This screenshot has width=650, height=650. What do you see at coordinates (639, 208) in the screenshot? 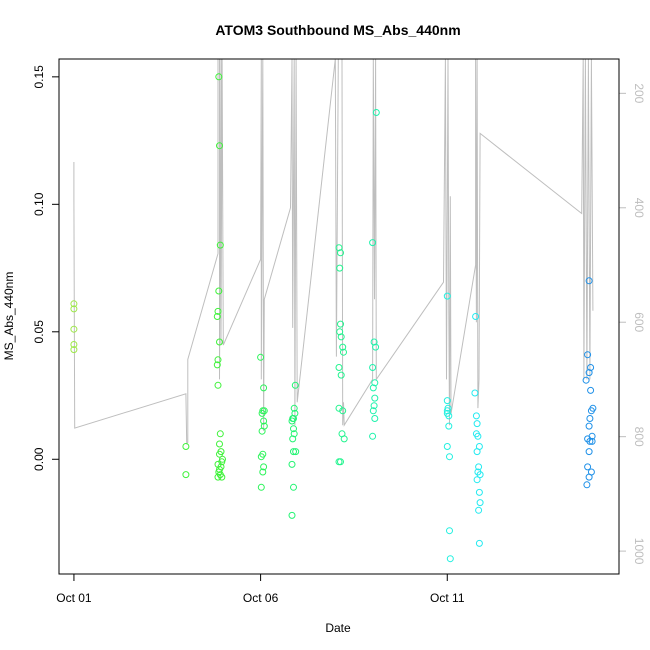
I see `y2-tick-label: 400` at bounding box center [639, 208].